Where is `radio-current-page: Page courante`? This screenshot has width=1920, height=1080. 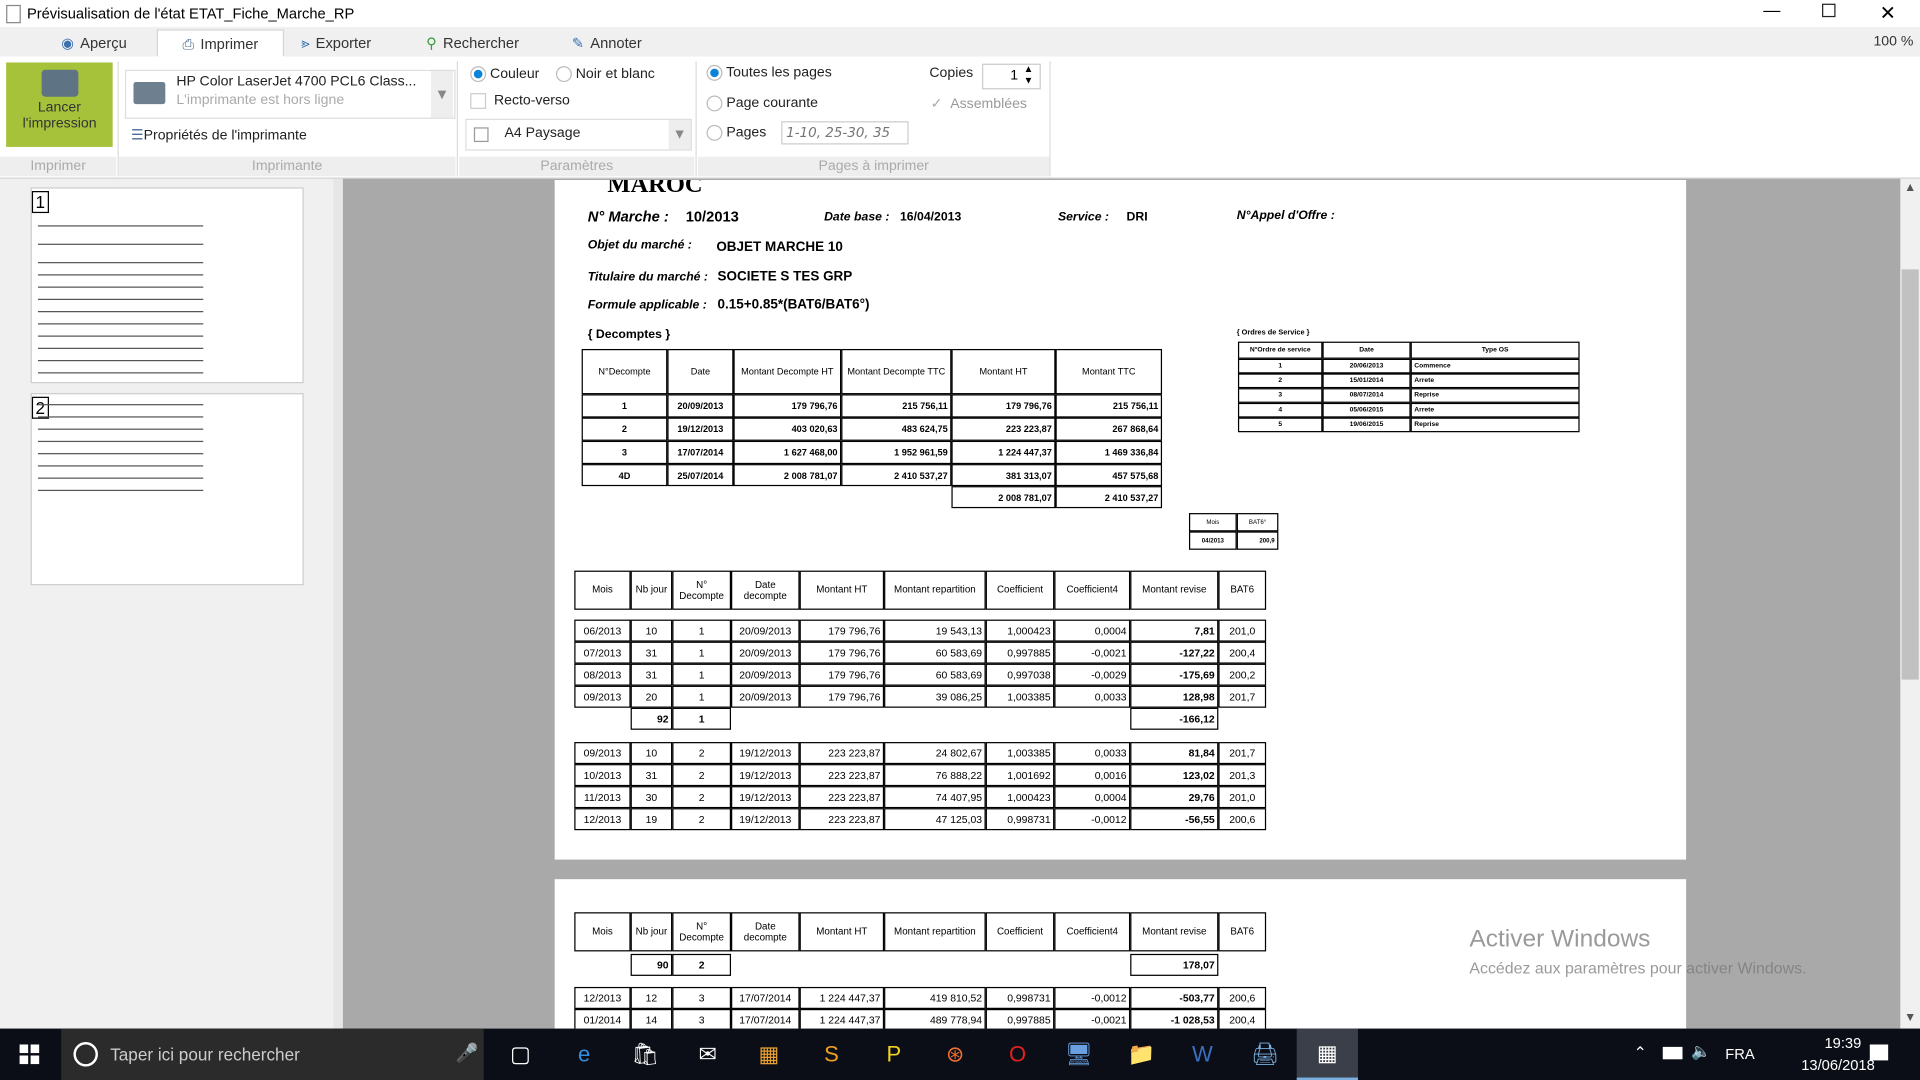
radio-current-page: Page courante is located at coordinates (762, 103).